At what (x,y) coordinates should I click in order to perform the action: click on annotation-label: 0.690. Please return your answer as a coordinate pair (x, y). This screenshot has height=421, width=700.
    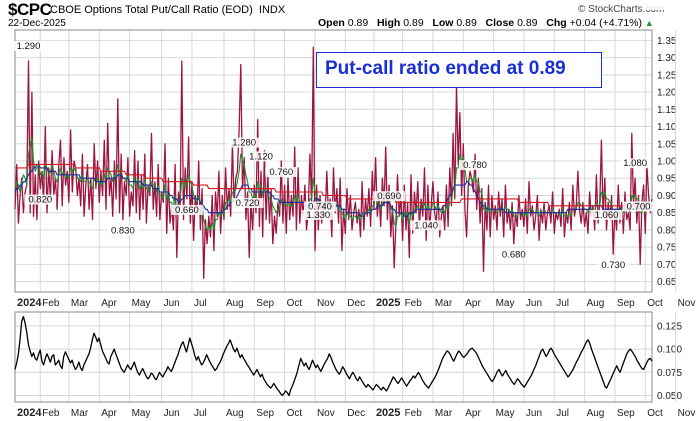
    Looking at the image, I should click on (389, 196).